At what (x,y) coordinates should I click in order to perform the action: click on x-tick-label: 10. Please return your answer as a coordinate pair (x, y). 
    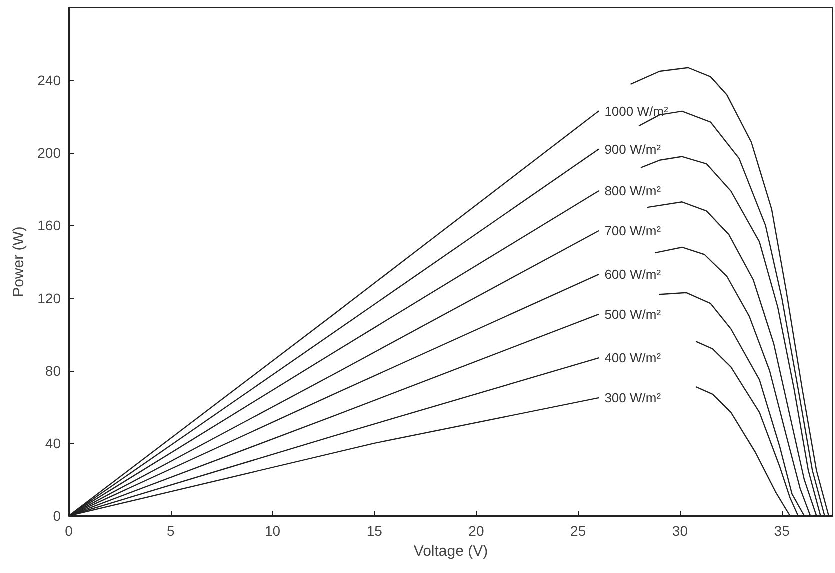
    Looking at the image, I should click on (272, 531).